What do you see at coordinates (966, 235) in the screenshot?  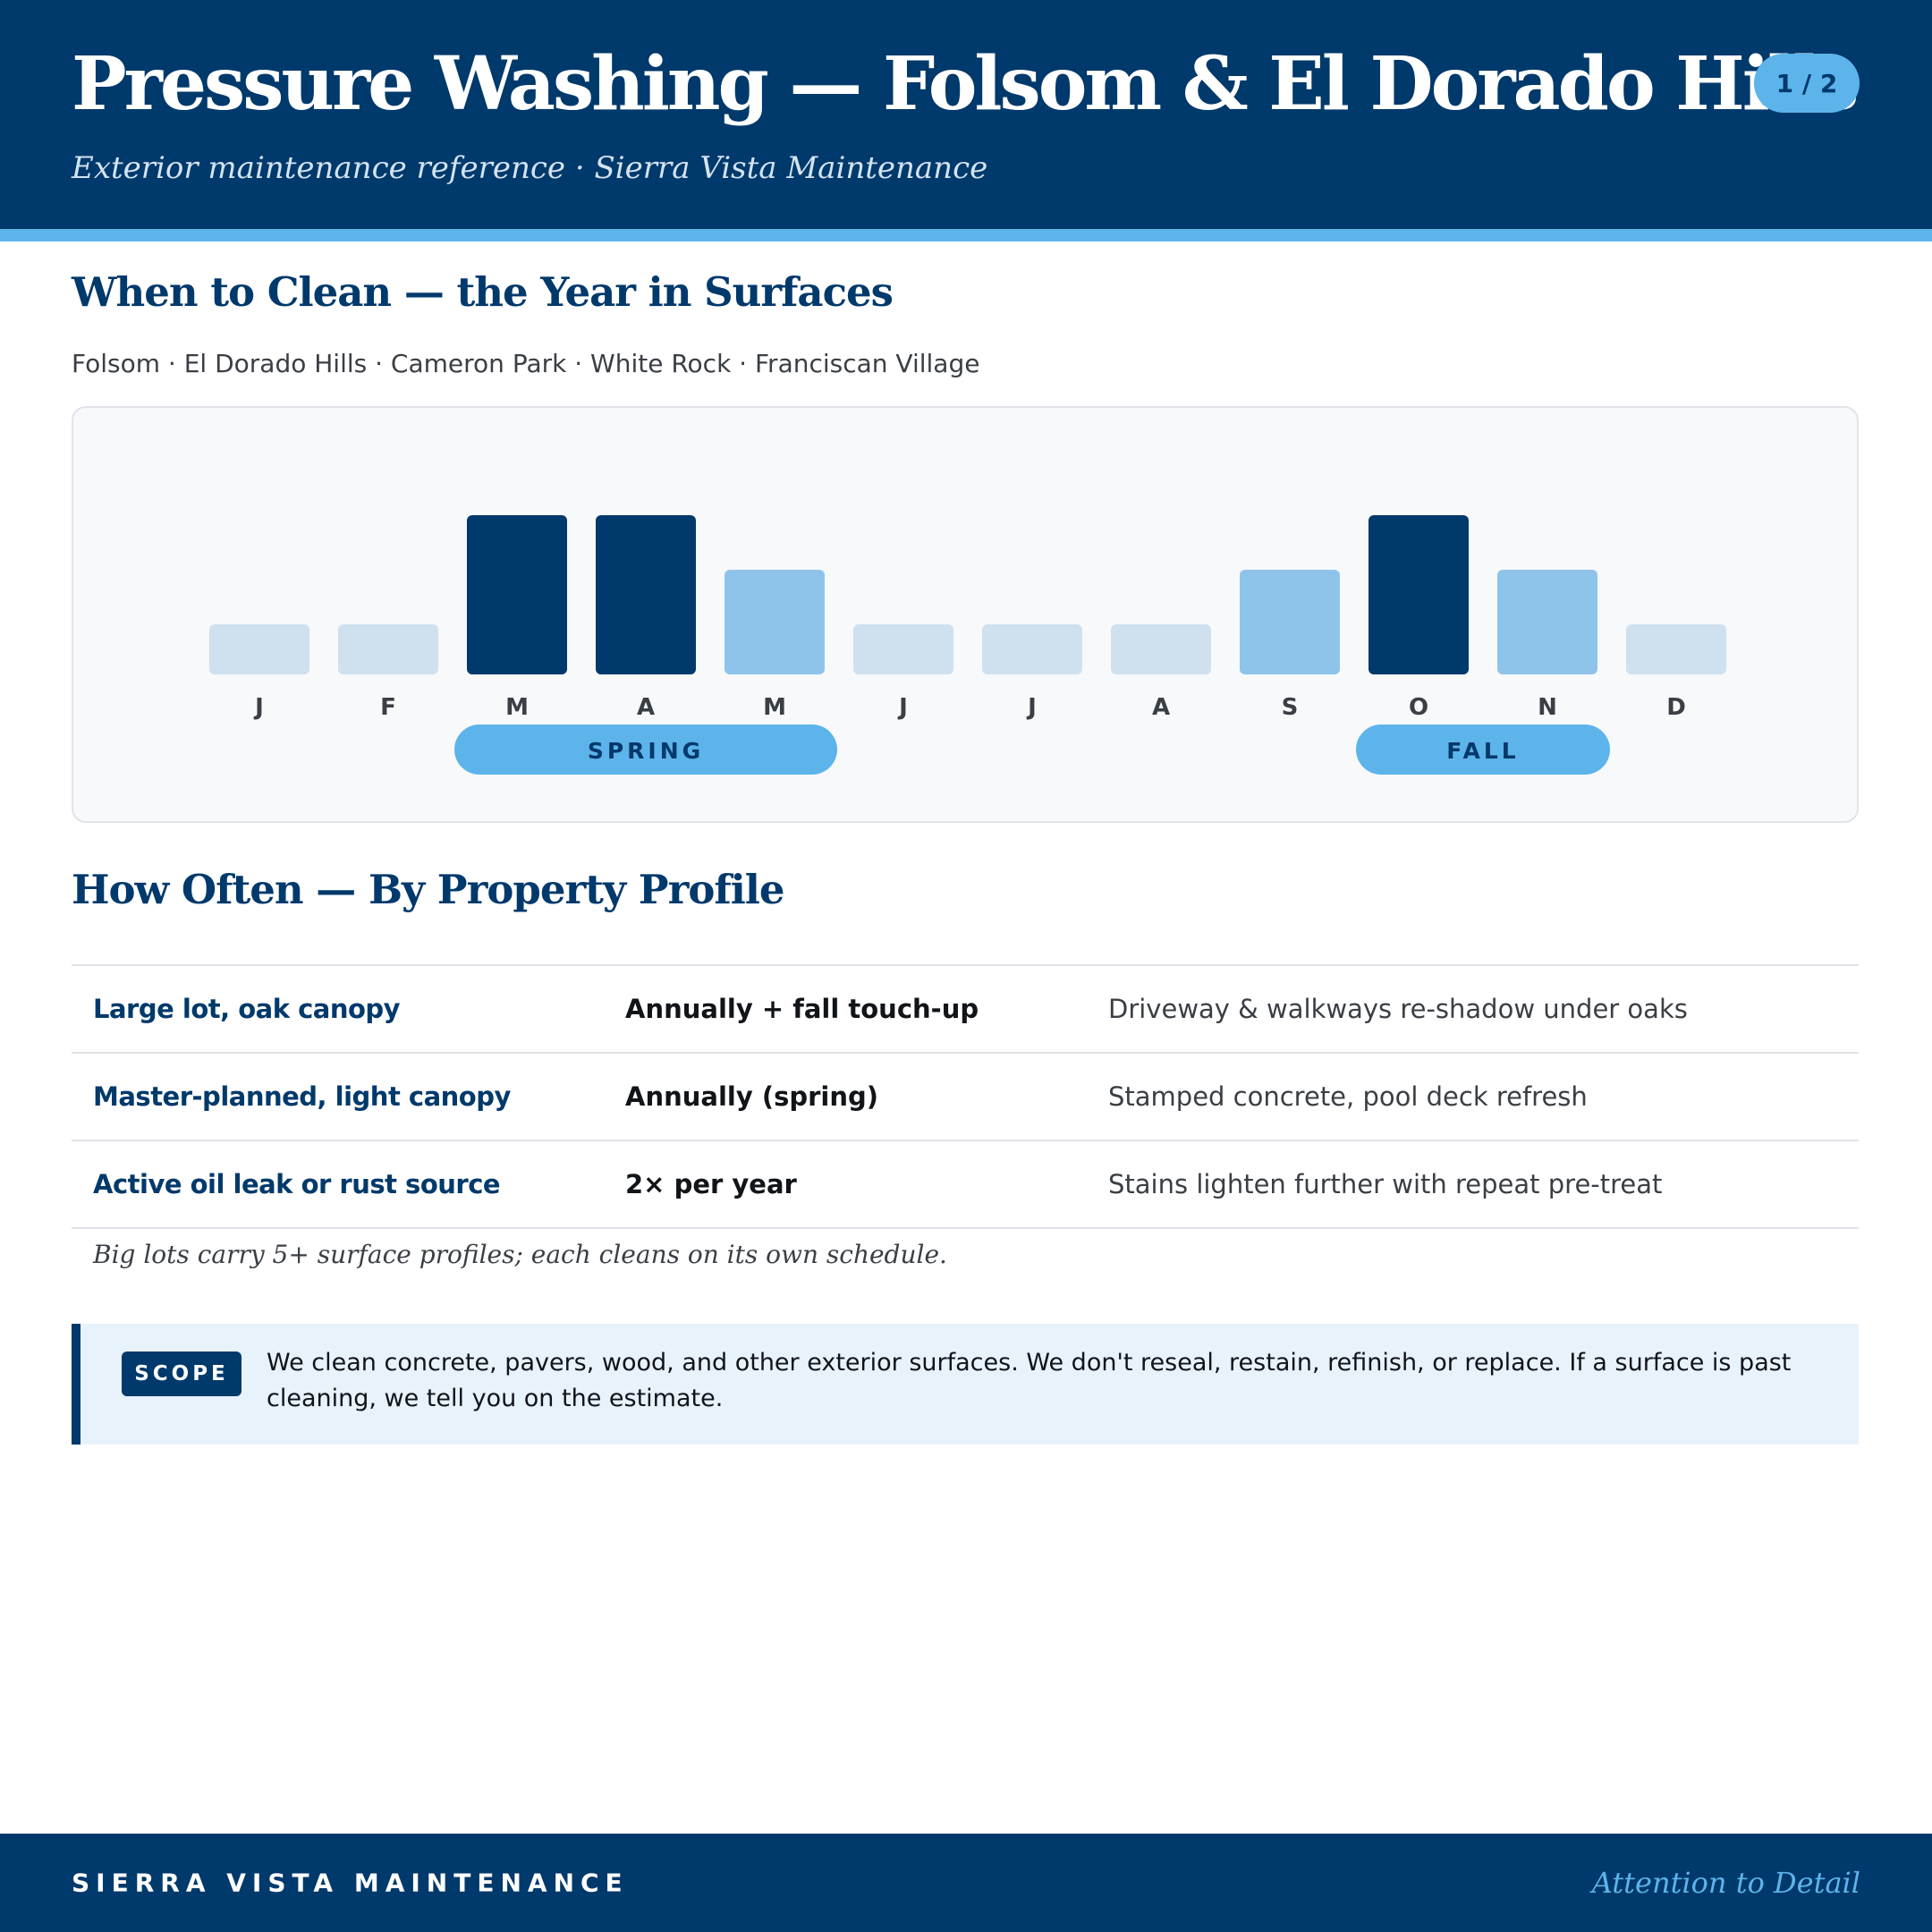 I see `header-accent-stripe` at bounding box center [966, 235].